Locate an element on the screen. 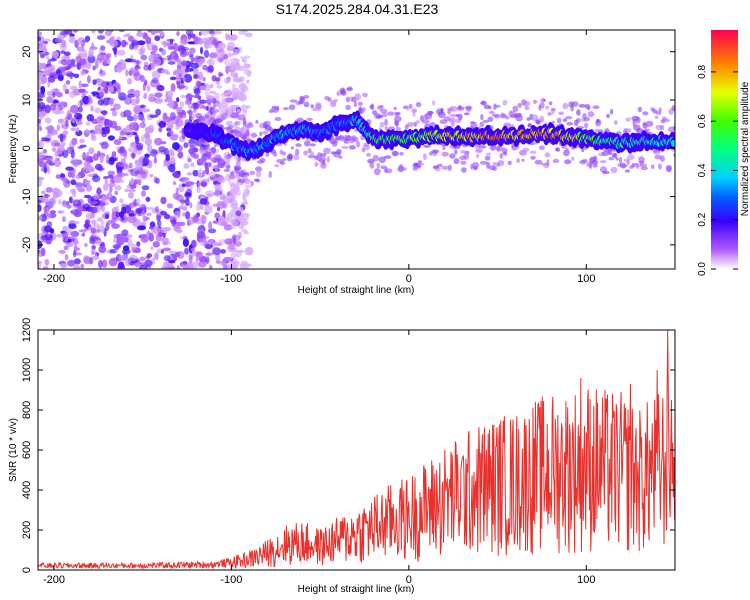 The width and height of the screenshot is (750, 600). colorbar is located at coordinates (724, 149).